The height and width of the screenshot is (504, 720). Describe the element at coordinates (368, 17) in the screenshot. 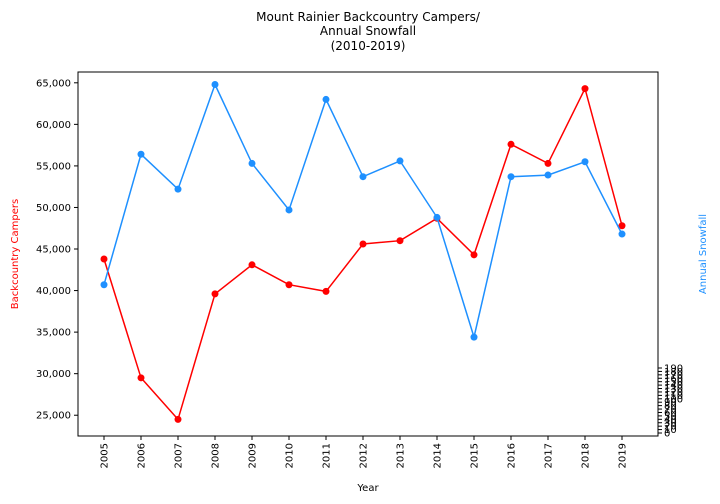

I see `chart-title-line-1: Mount Rainier Backcountry Campers/` at that location.